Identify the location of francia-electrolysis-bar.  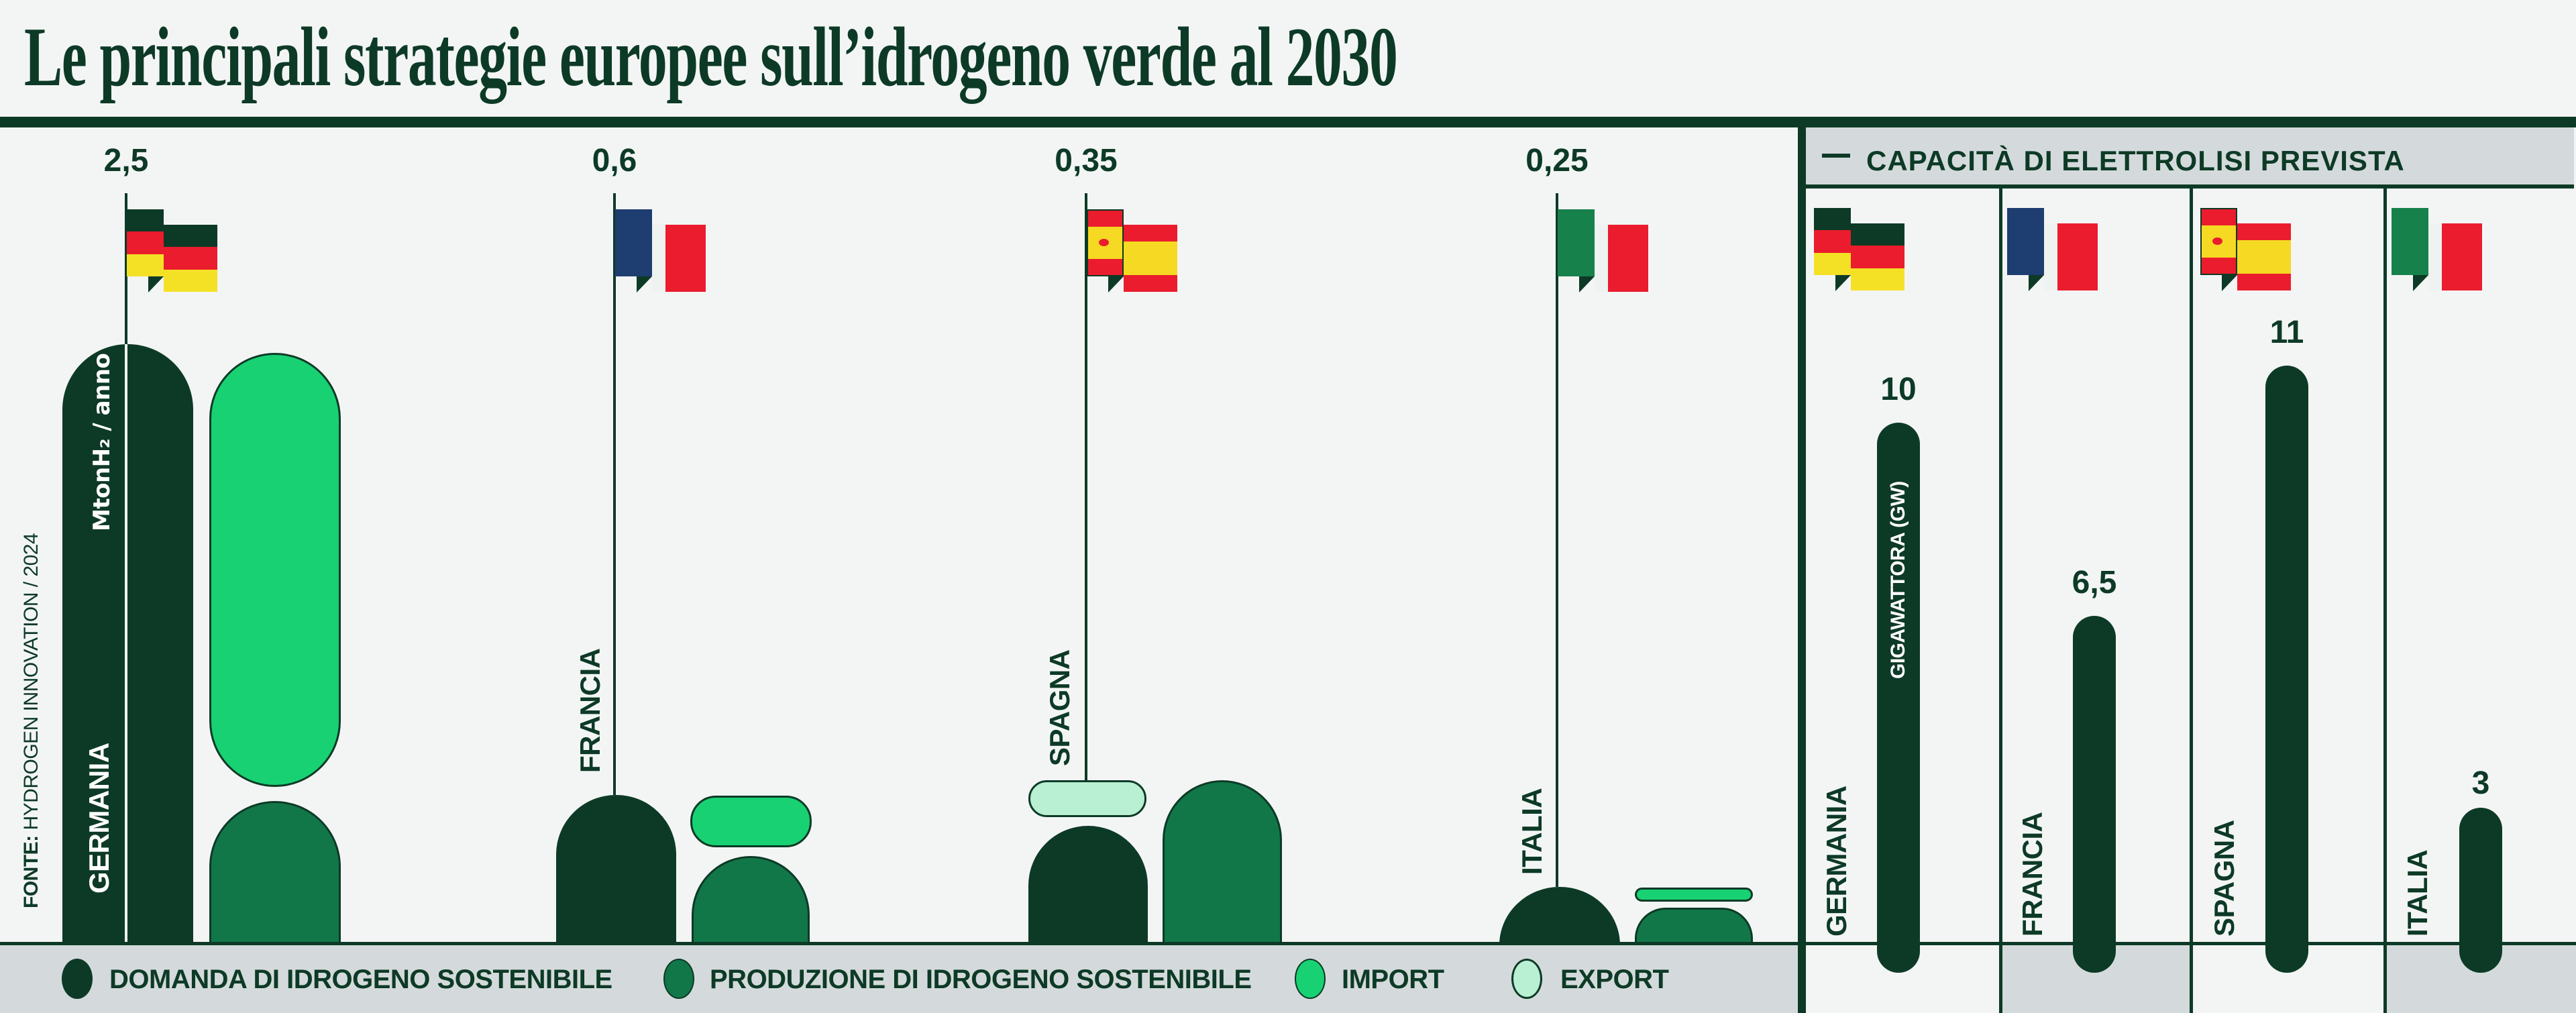
(2094, 794).